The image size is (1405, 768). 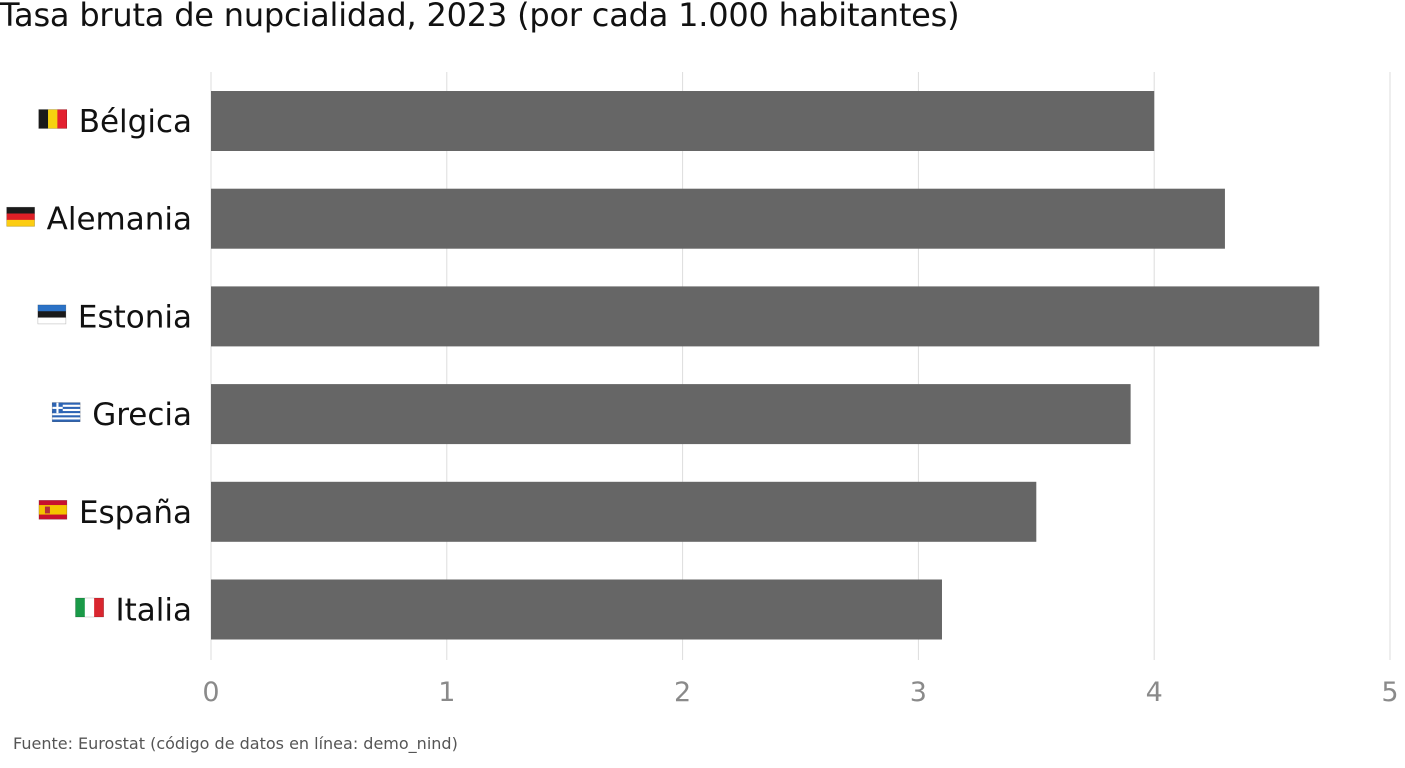 I want to click on category-label: Bélgica, so click(x=135, y=122).